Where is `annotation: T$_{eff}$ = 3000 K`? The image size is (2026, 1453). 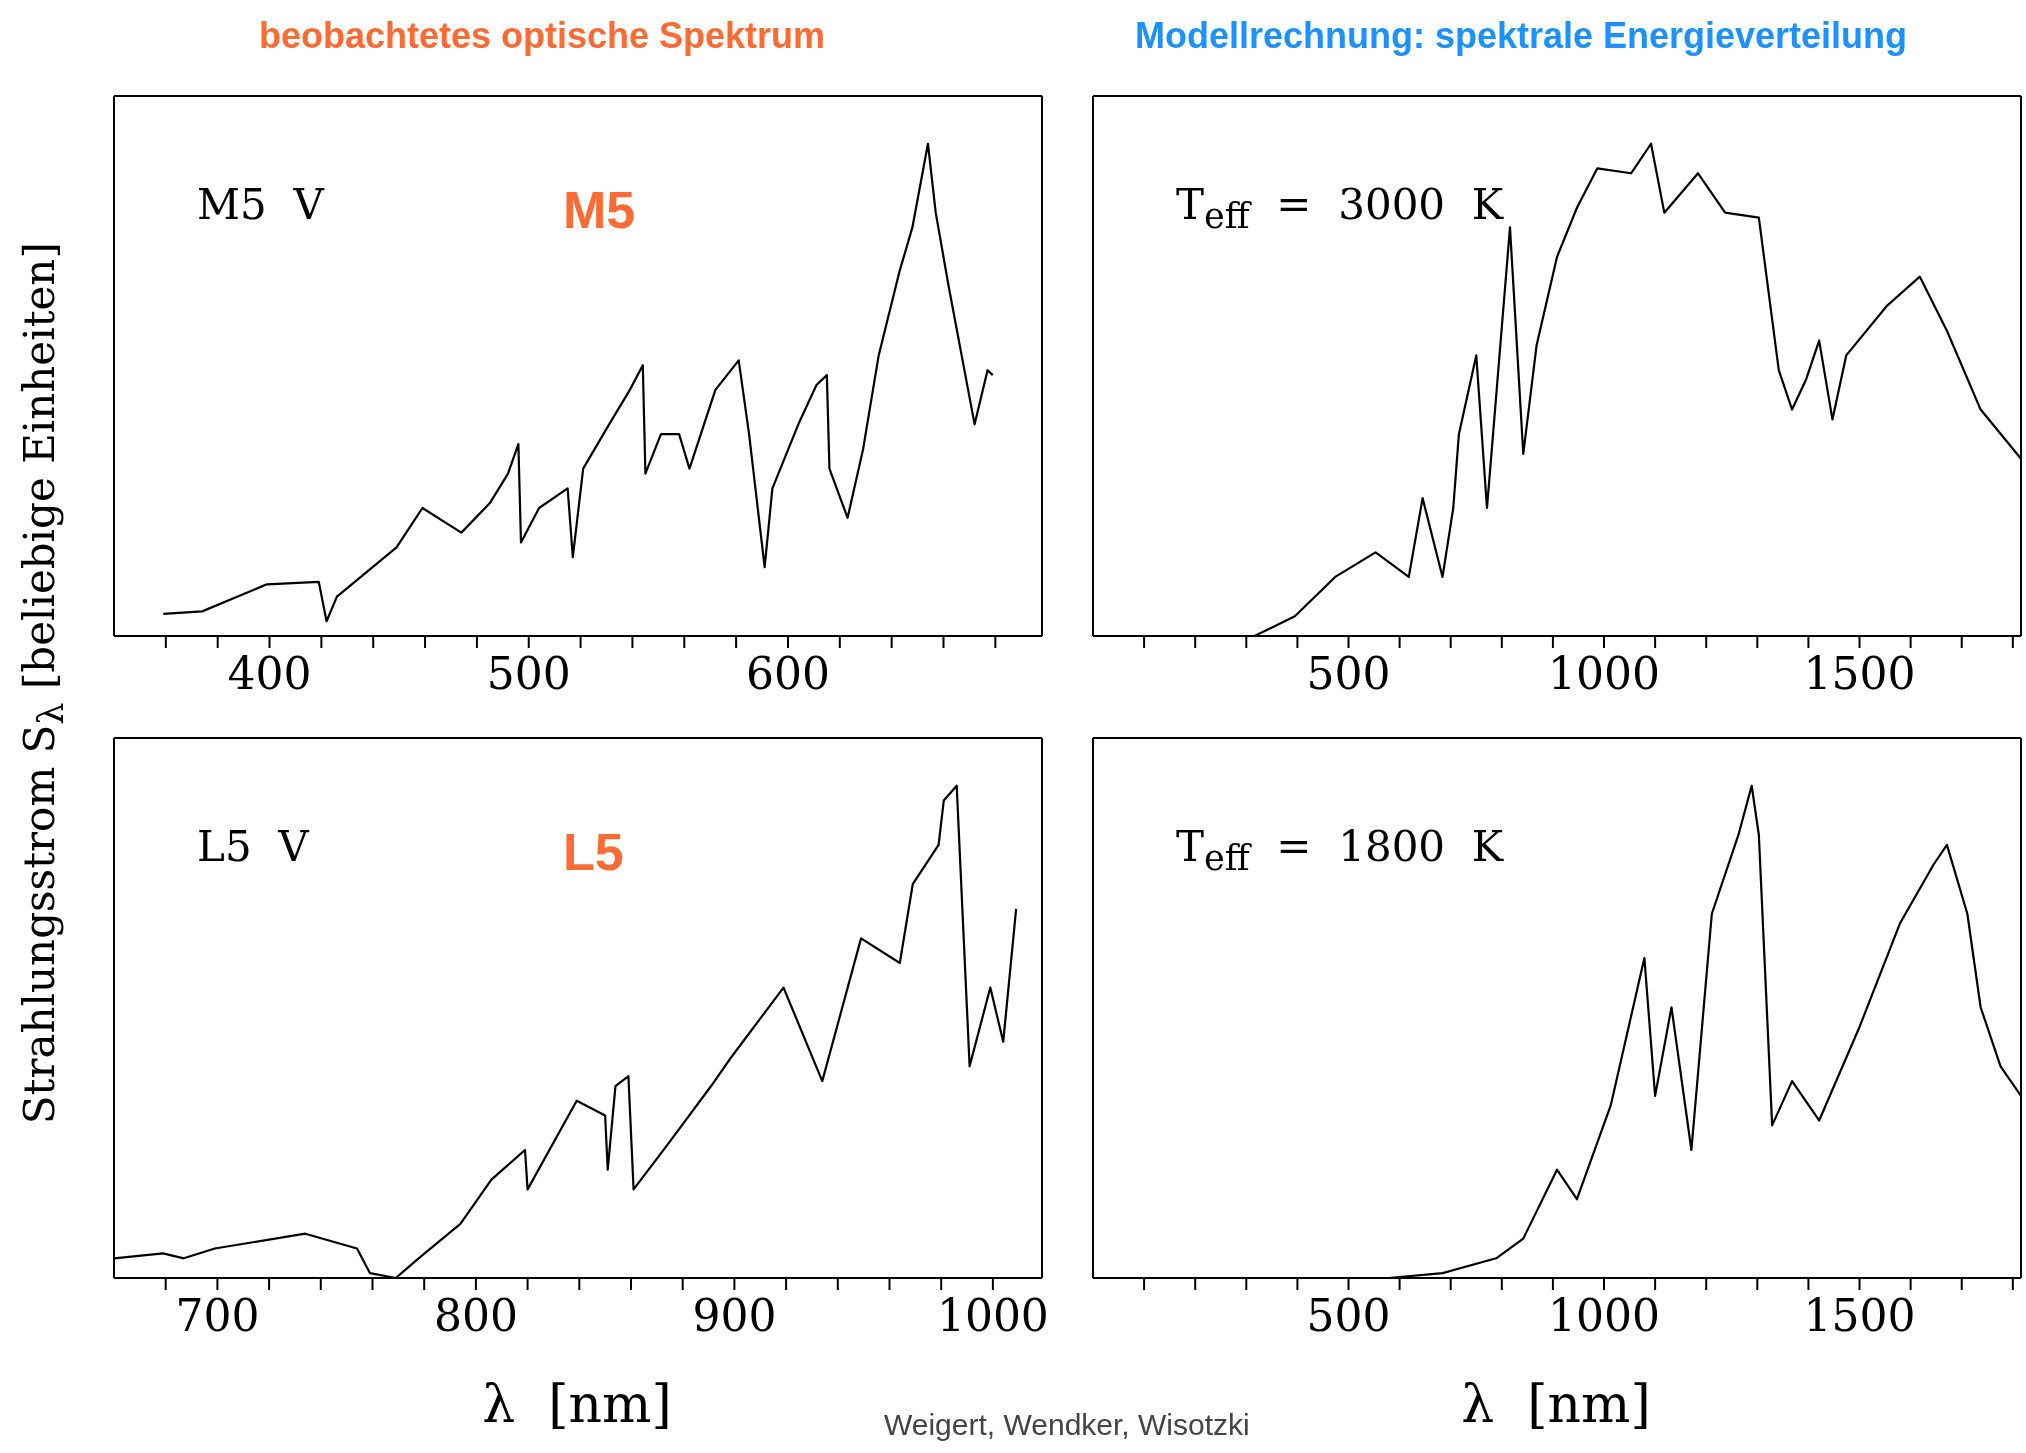 annotation: T$_{eff}$ = 3000 K is located at coordinates (1340, 208).